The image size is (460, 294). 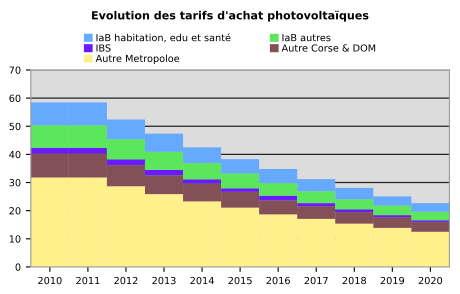 What do you see at coordinates (18, 267) in the screenshot?
I see `y-tick-label: 0` at bounding box center [18, 267].